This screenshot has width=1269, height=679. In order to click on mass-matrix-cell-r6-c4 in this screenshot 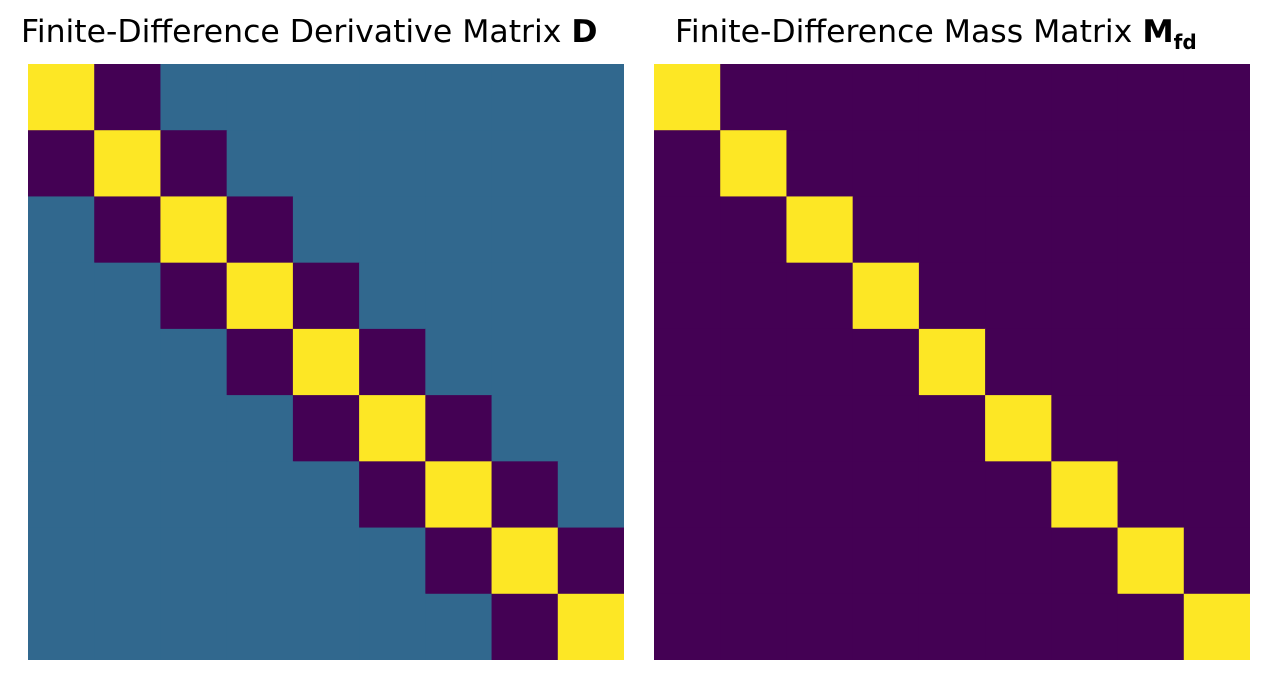, I will do `click(952, 495)`.